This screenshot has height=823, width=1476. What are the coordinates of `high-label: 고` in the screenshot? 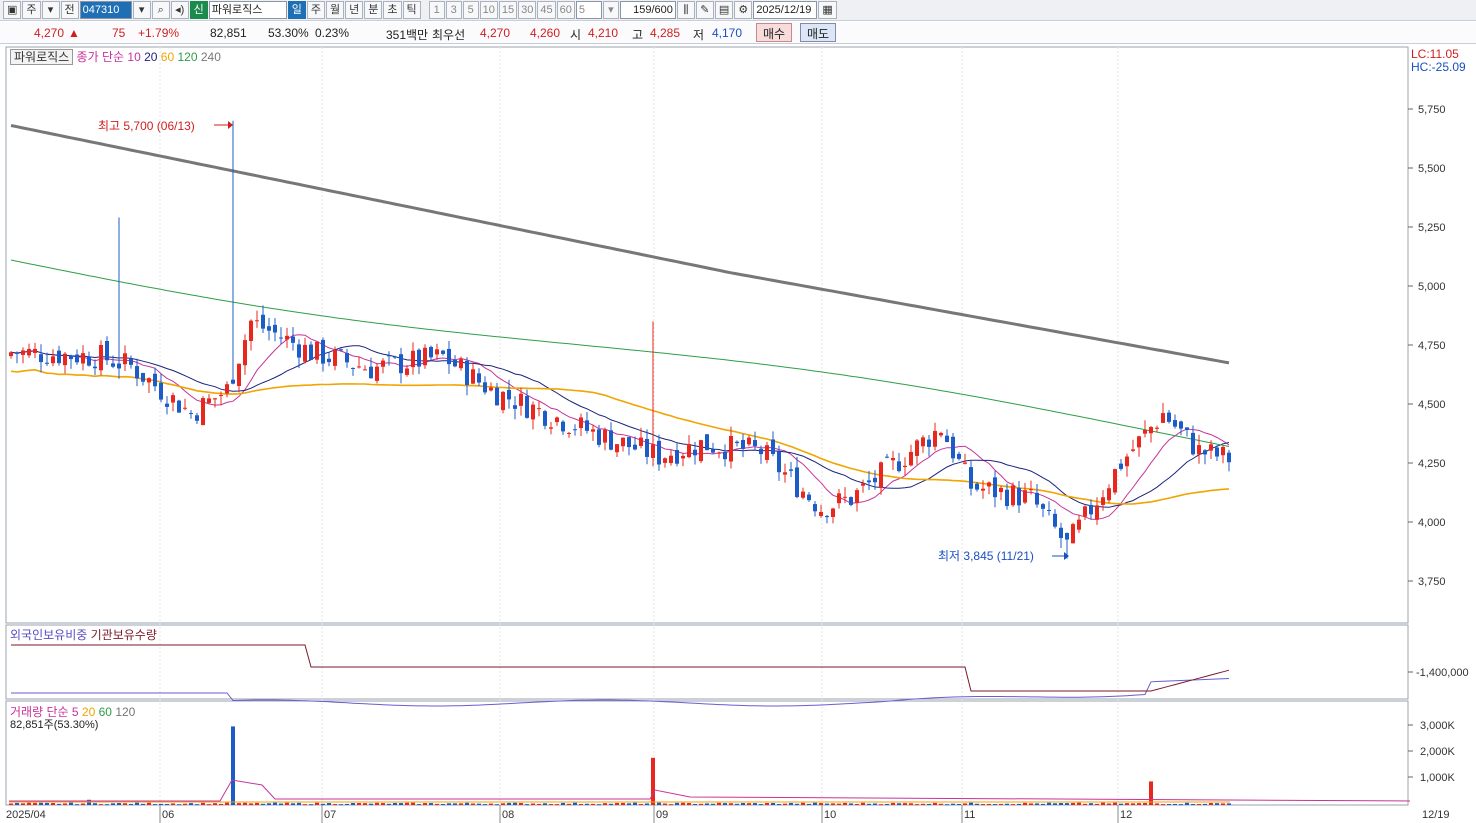 It's located at (638, 35).